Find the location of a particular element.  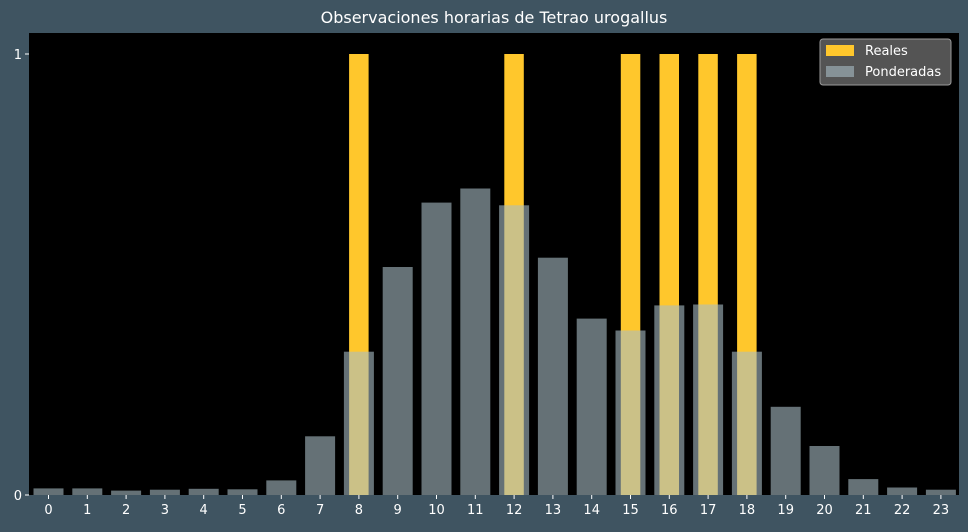

x-tick-label-7: 7 is located at coordinates (320, 510).